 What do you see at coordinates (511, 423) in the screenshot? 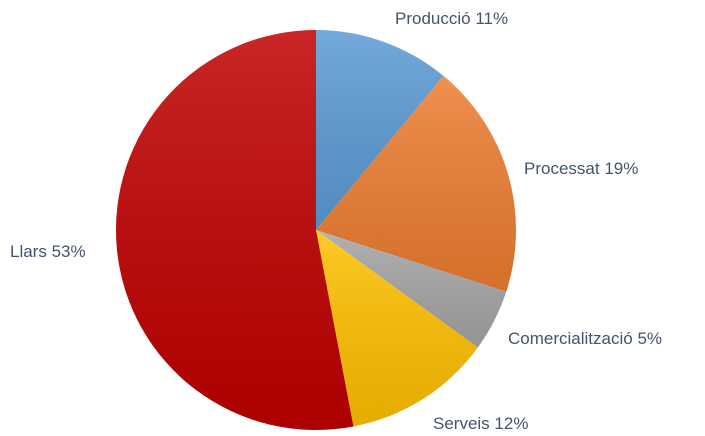
I see `label-value: 12%` at bounding box center [511, 423].